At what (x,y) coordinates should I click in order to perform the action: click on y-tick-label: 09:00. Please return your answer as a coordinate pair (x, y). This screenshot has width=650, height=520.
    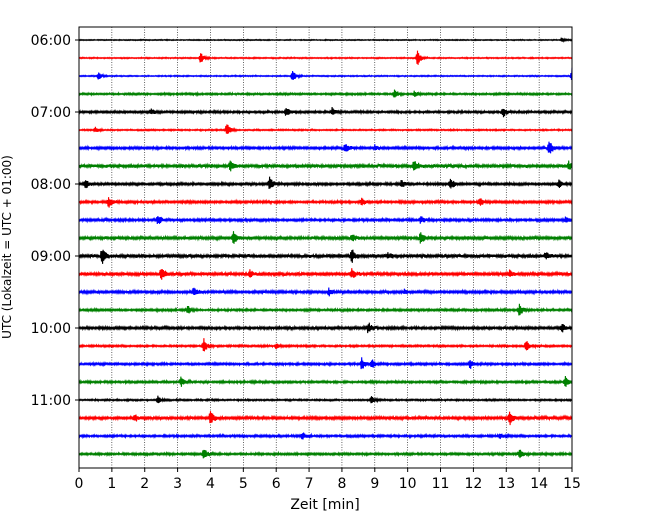
    Looking at the image, I should click on (51, 257).